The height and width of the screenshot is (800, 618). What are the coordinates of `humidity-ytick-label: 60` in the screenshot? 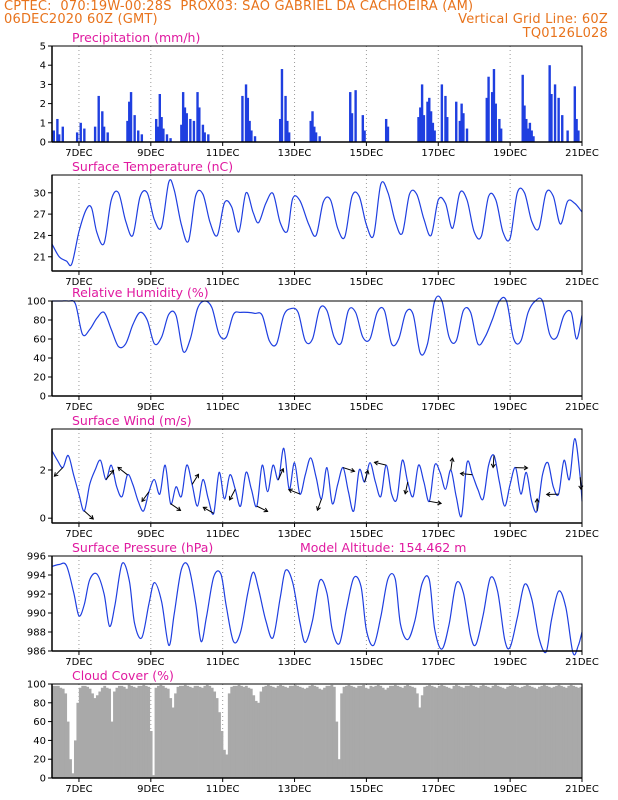 It's located at (39, 340).